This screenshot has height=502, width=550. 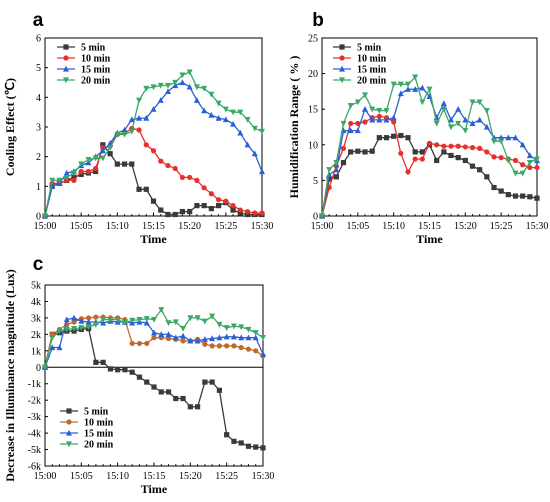 I want to click on x-tick-label: 15:20, so click(x=465, y=226).